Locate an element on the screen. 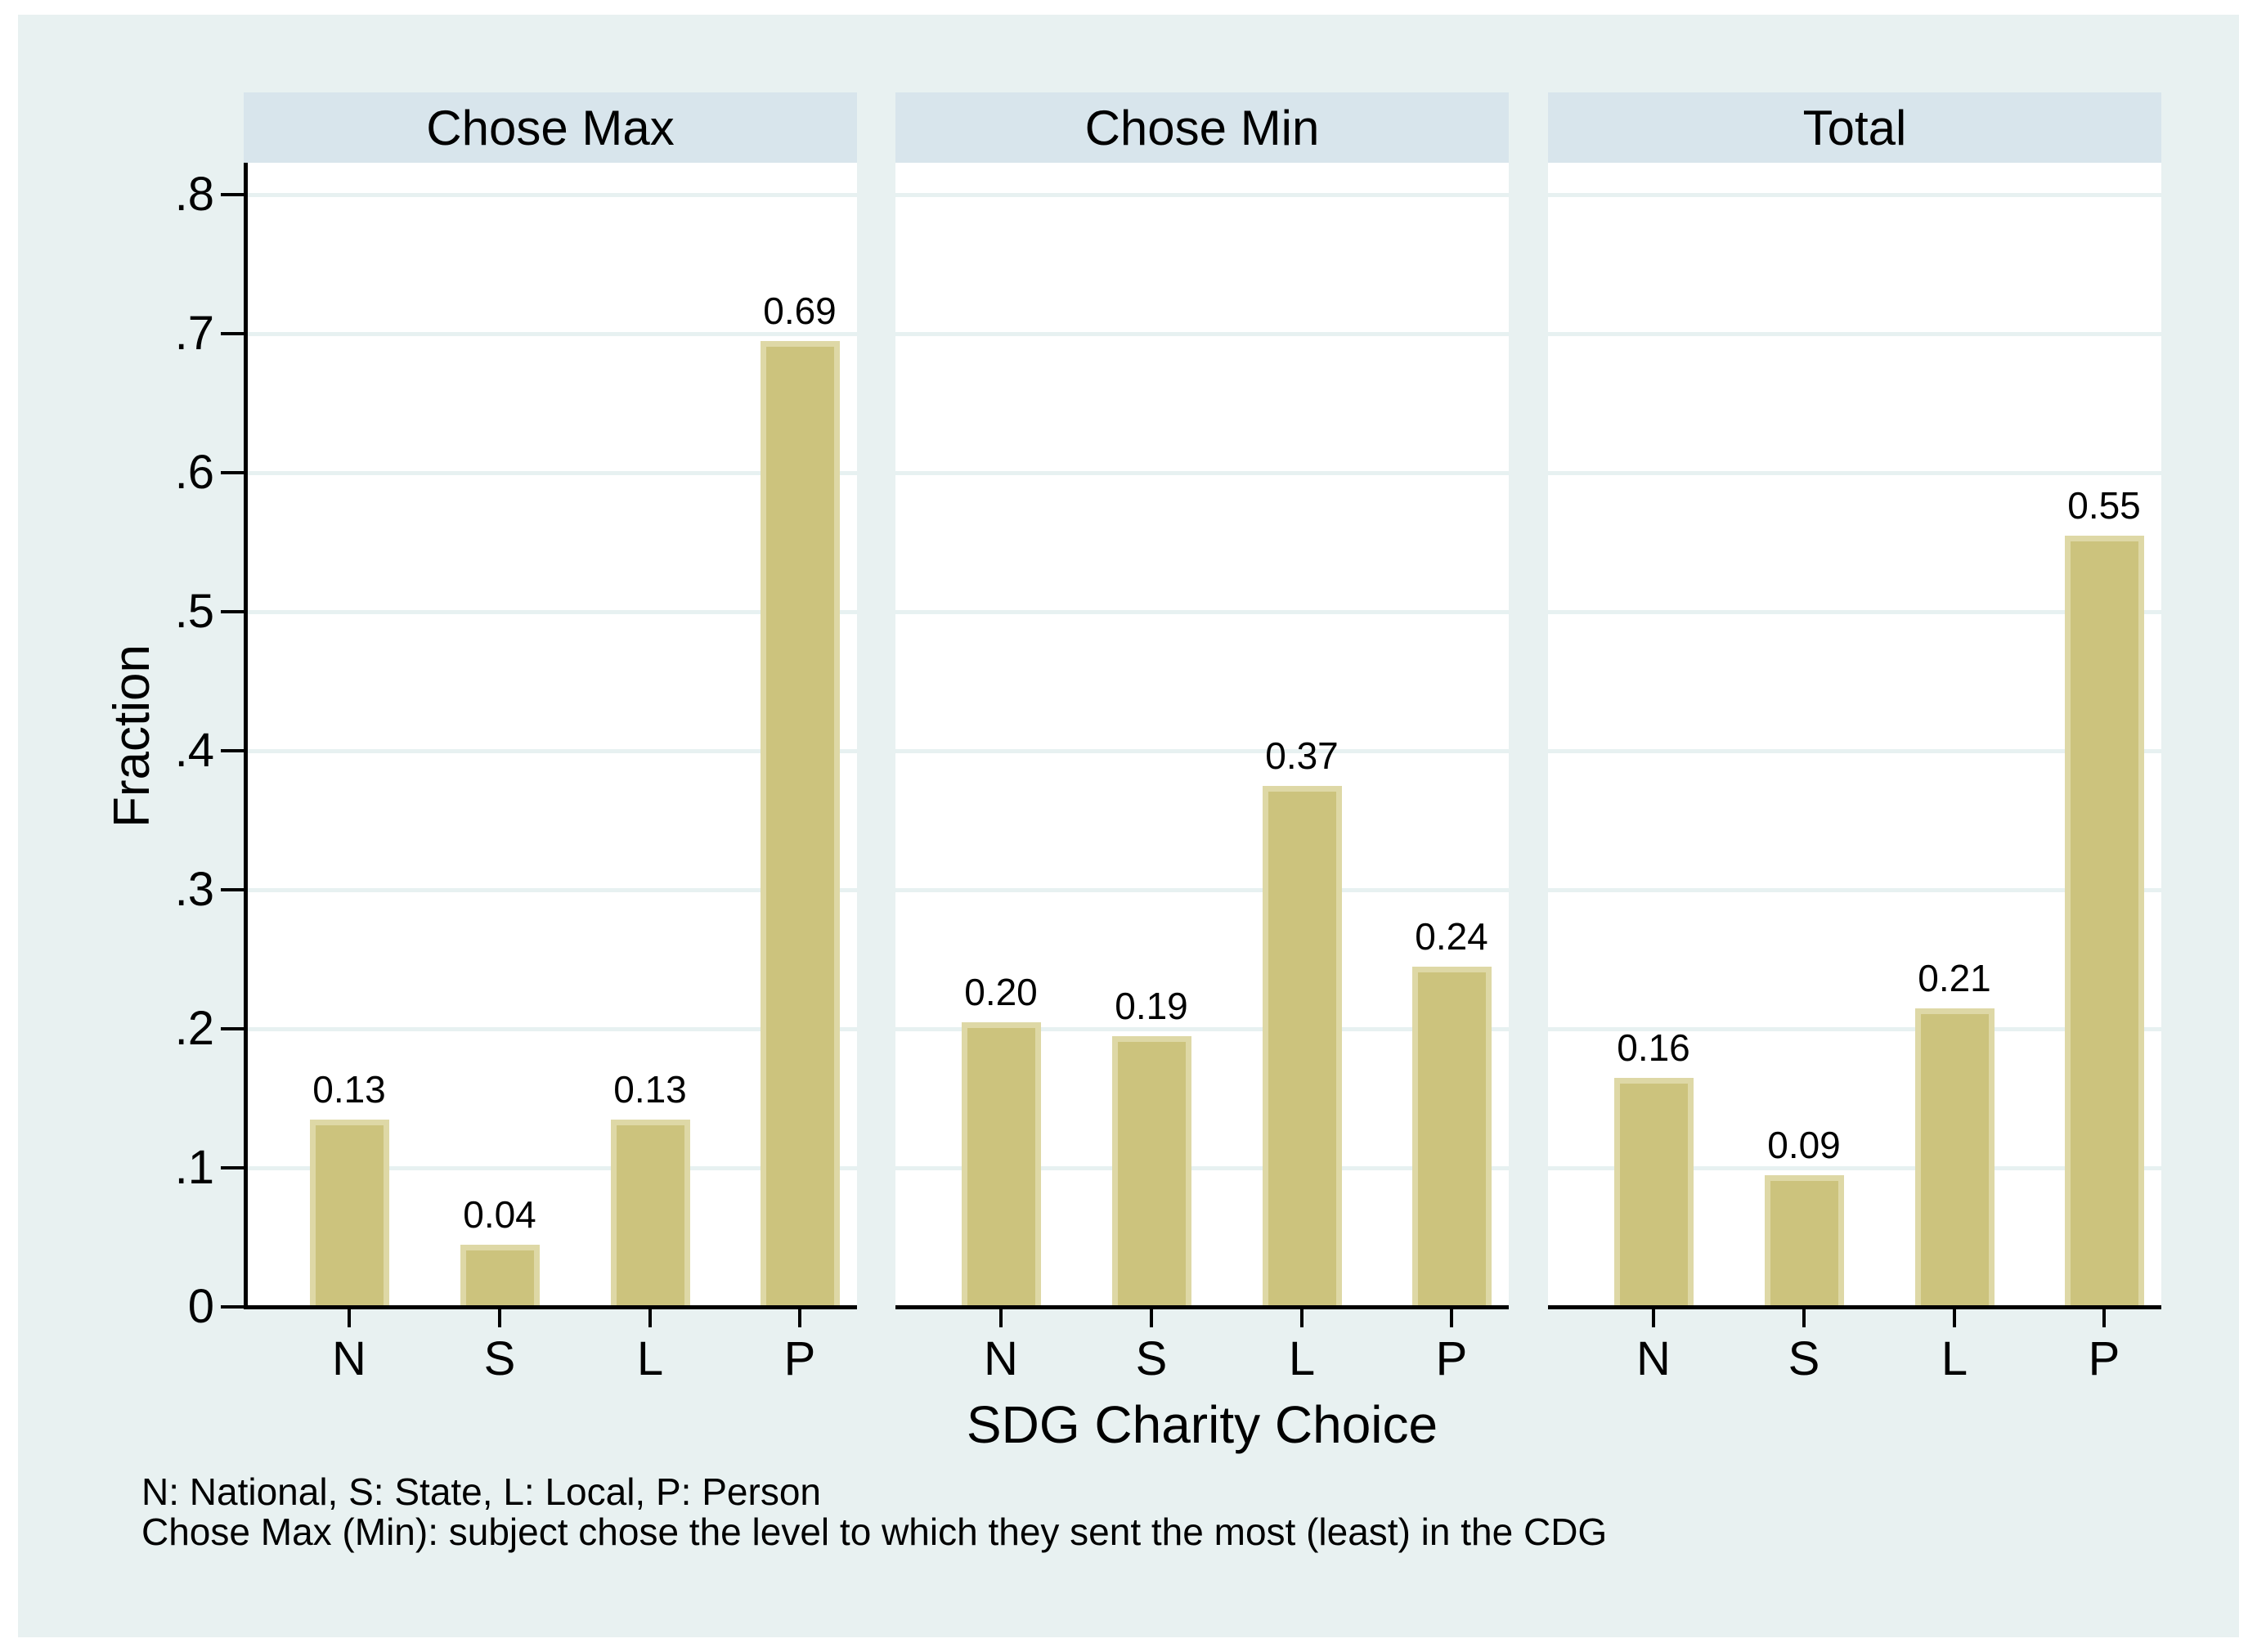  bar-value-label: 0.69 is located at coordinates (800, 311).